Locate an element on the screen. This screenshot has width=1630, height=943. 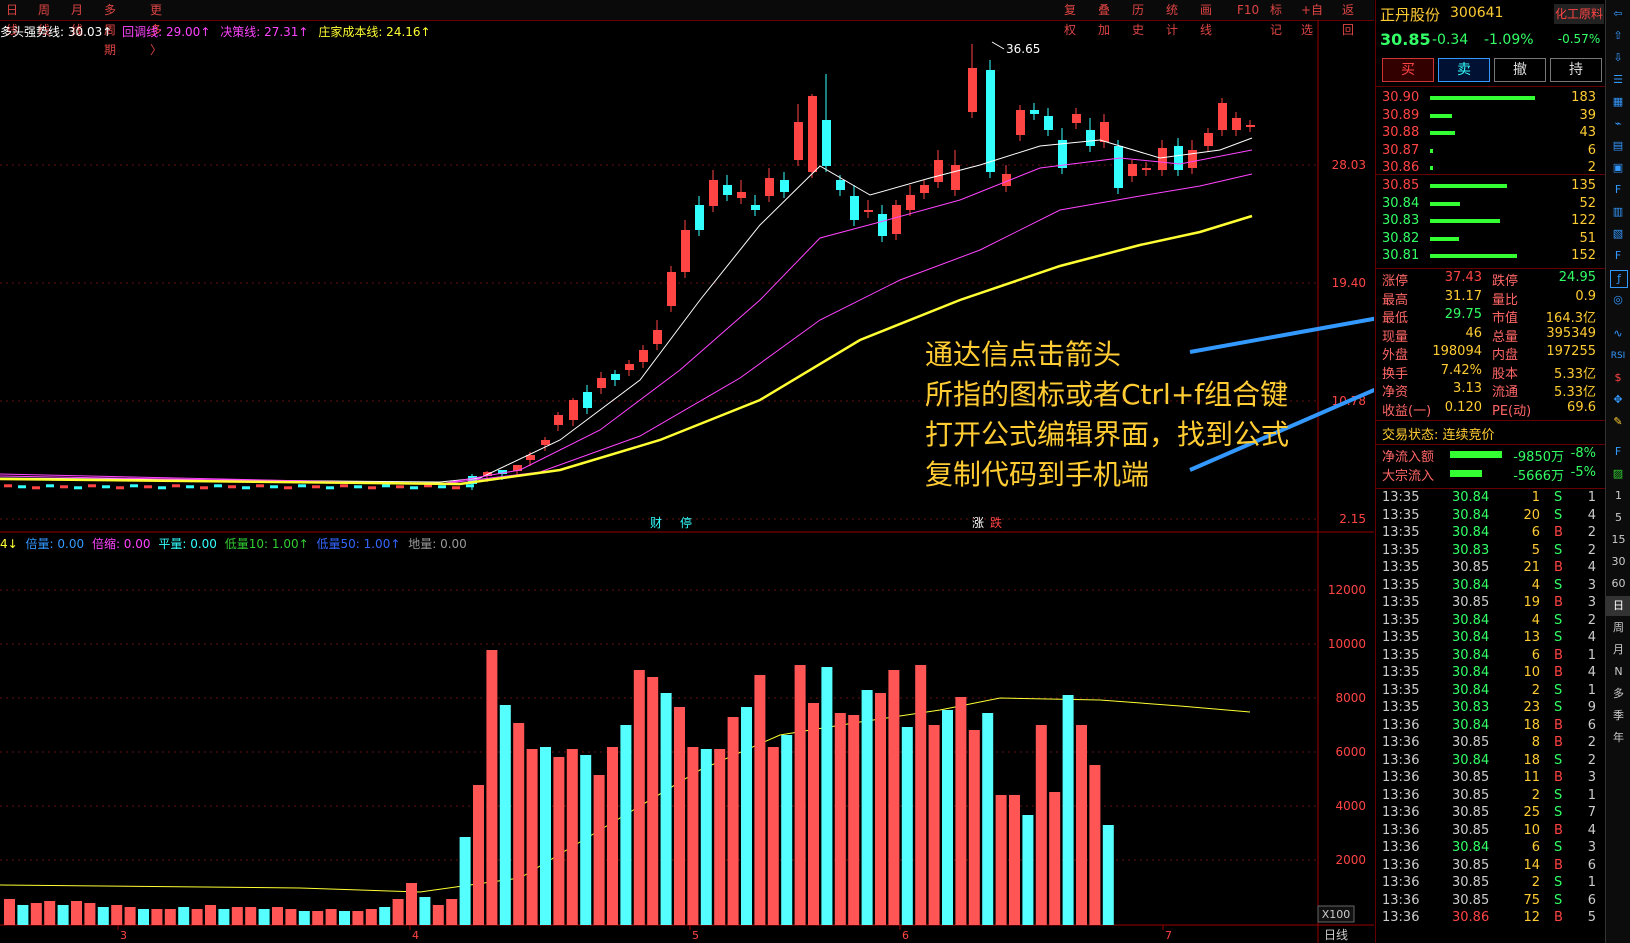
period-button-季: 季 is located at coordinates (1618, 715).